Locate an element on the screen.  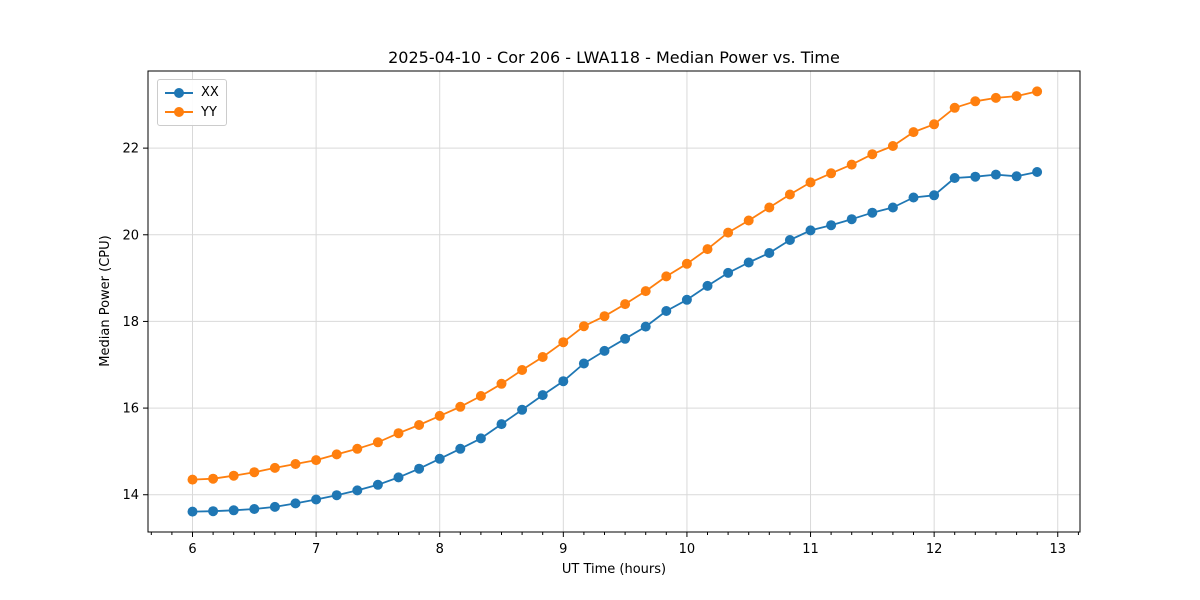
y-tick-label: 16 is located at coordinates (130, 409).